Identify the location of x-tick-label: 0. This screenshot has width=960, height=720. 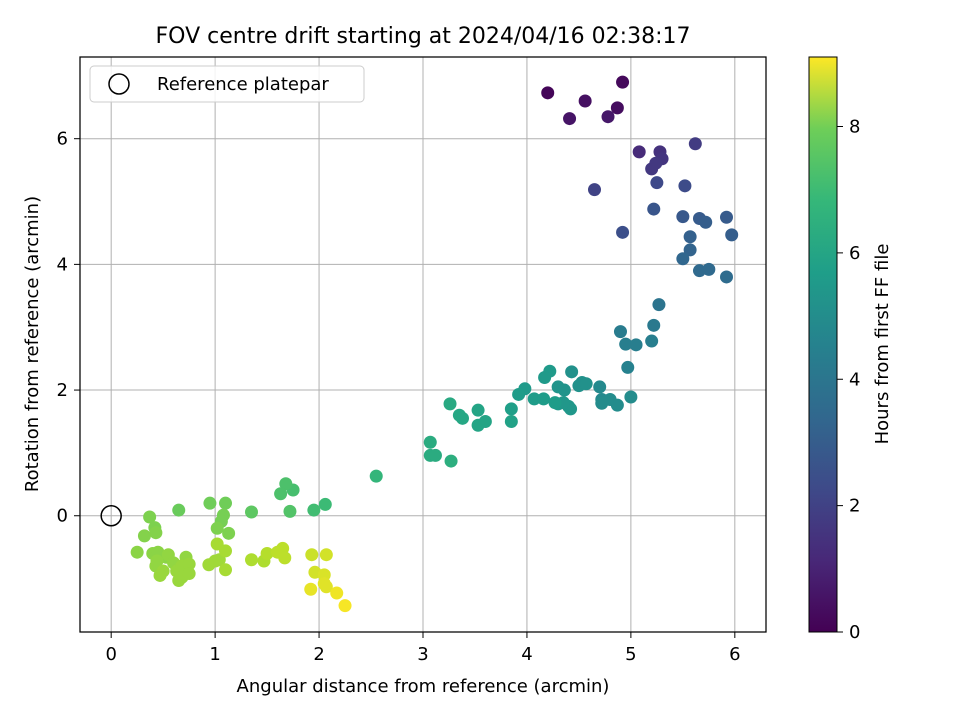
(110, 654).